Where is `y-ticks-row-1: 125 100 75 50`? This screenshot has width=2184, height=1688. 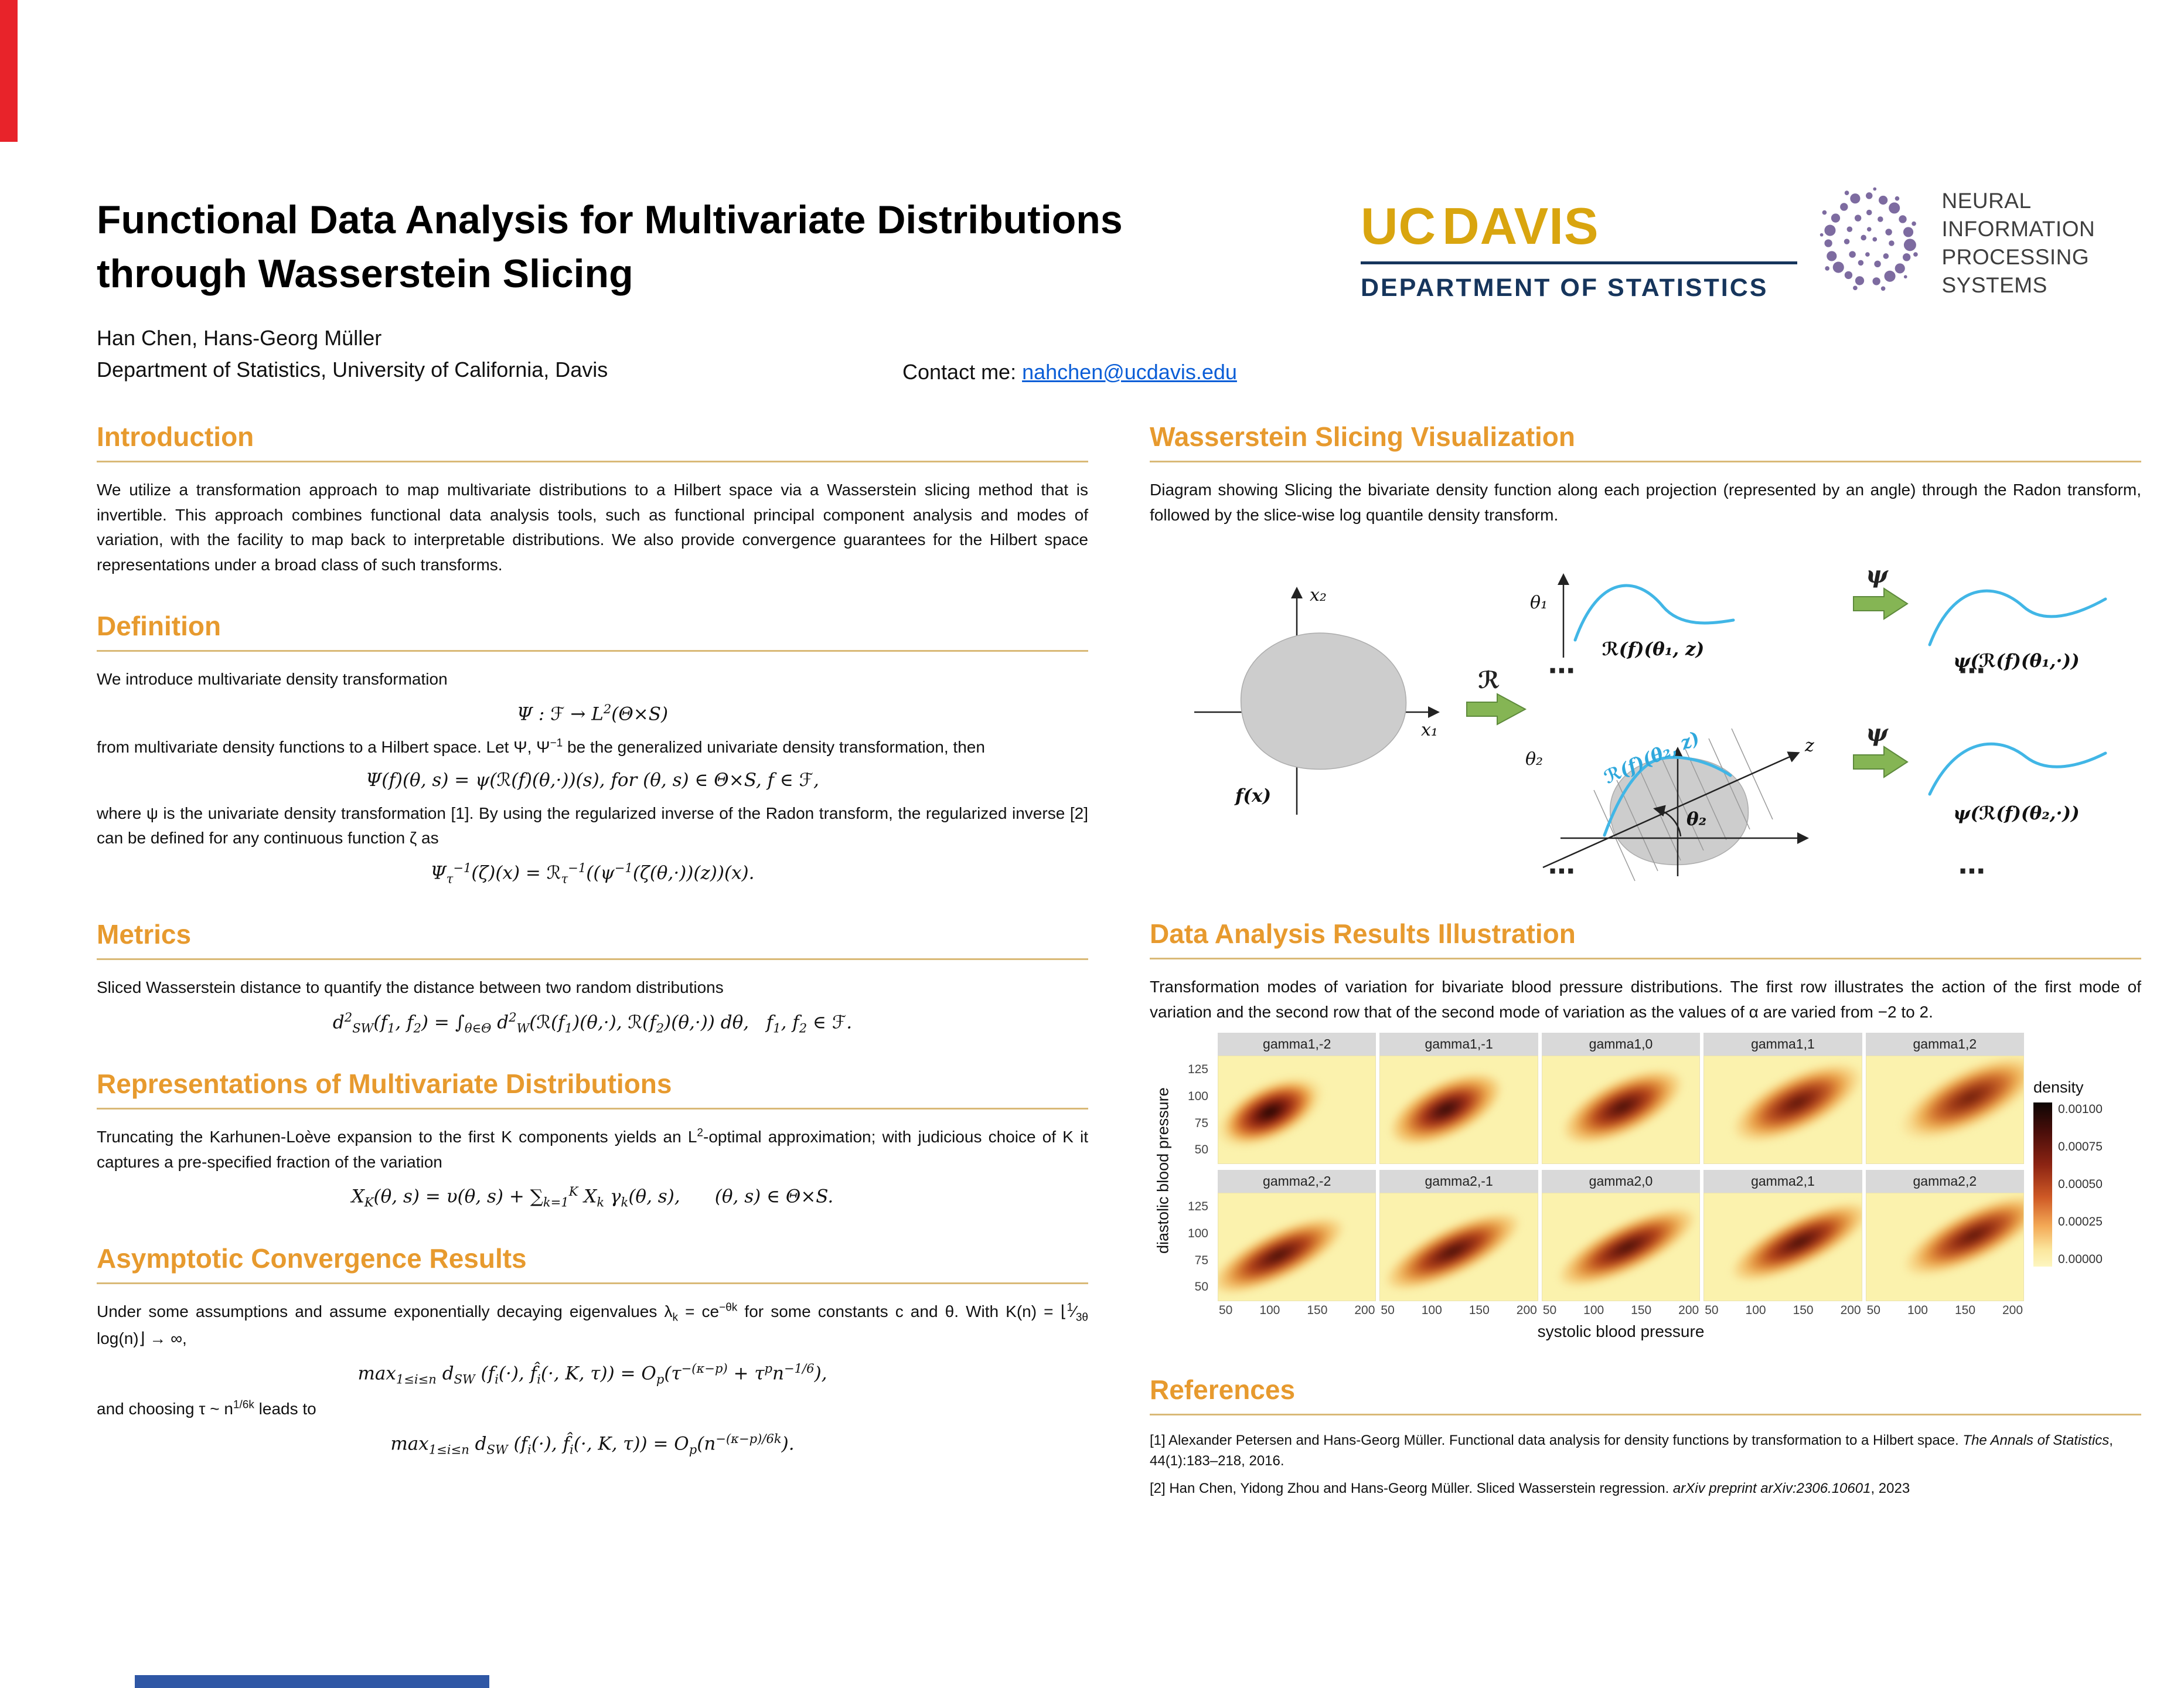
y-ticks-row-1: 125 100 75 50 is located at coordinates (1197, 1110).